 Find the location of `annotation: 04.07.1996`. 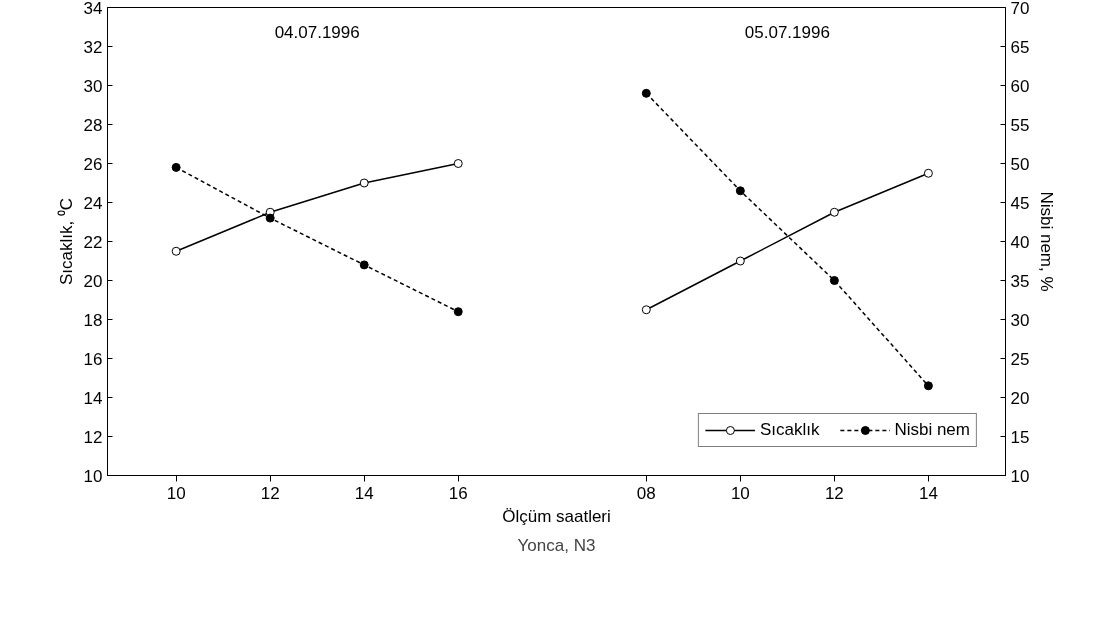

annotation: 04.07.1996 is located at coordinates (317, 32).